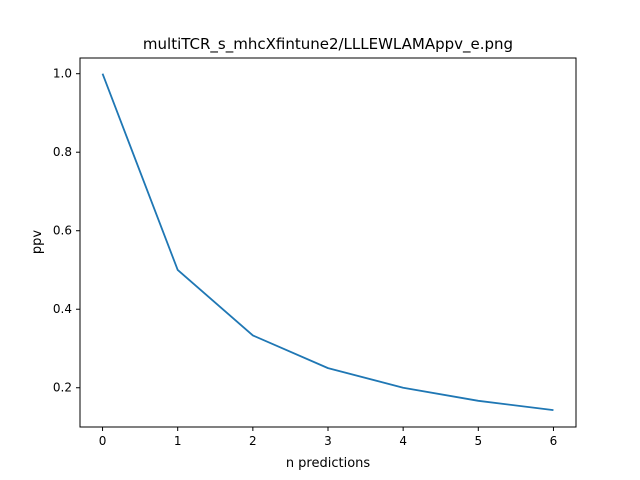 The image size is (640, 480). Describe the element at coordinates (478, 441) in the screenshot. I see `x-tick-label: 5` at that location.